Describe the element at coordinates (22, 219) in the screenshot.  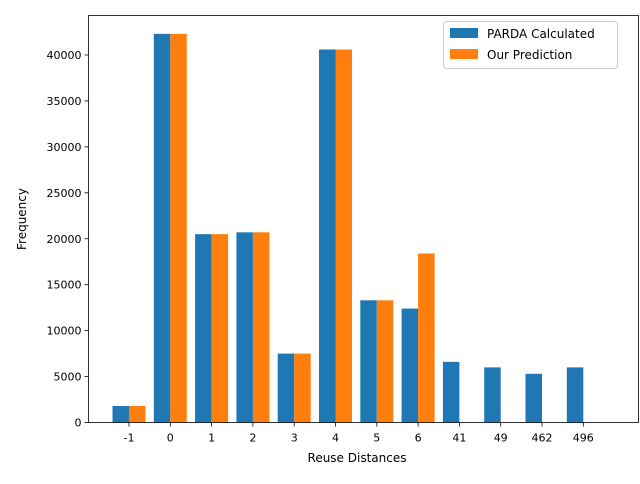
I see `y-axis-label: Frequency` at that location.